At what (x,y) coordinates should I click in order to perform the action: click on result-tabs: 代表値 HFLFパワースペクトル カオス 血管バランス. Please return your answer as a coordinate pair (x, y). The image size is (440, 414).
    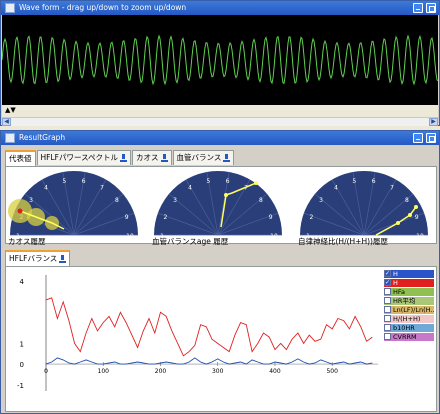
    Looking at the image, I should click on (120, 158).